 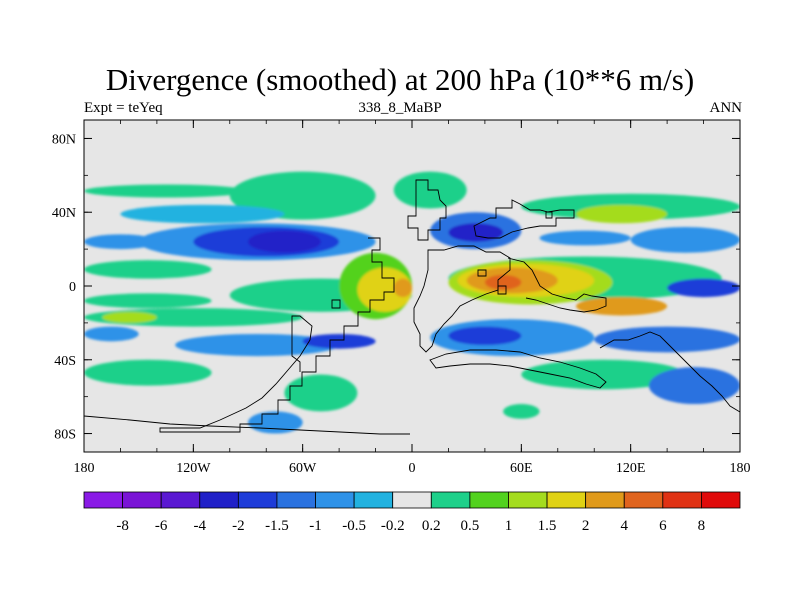 I want to click on experiment-label: Expt = teYeq, so click(x=123, y=108).